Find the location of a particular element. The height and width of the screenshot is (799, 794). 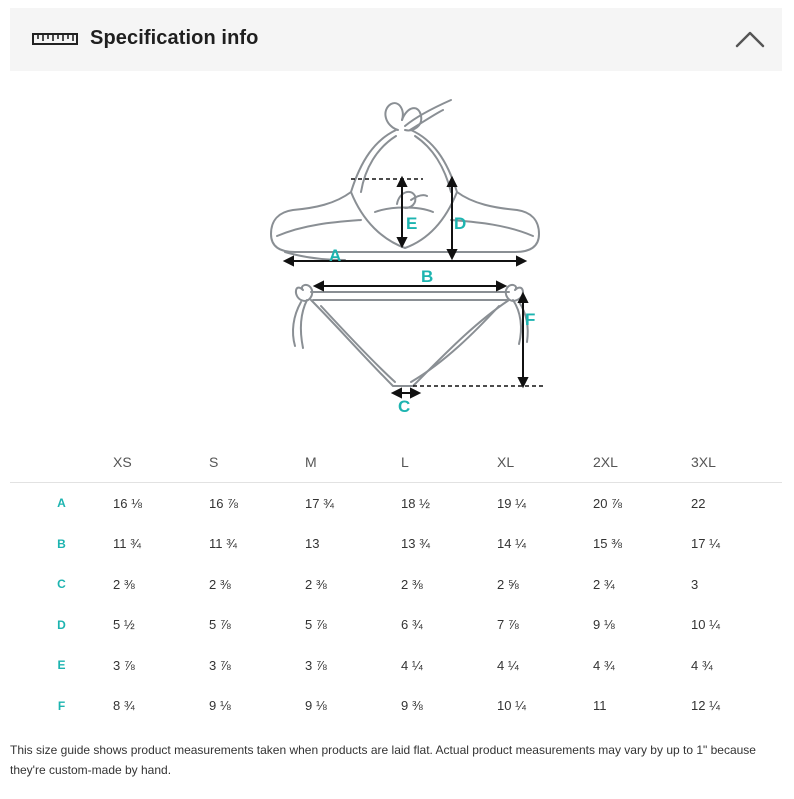

corner-cell is located at coordinates (61, 462).